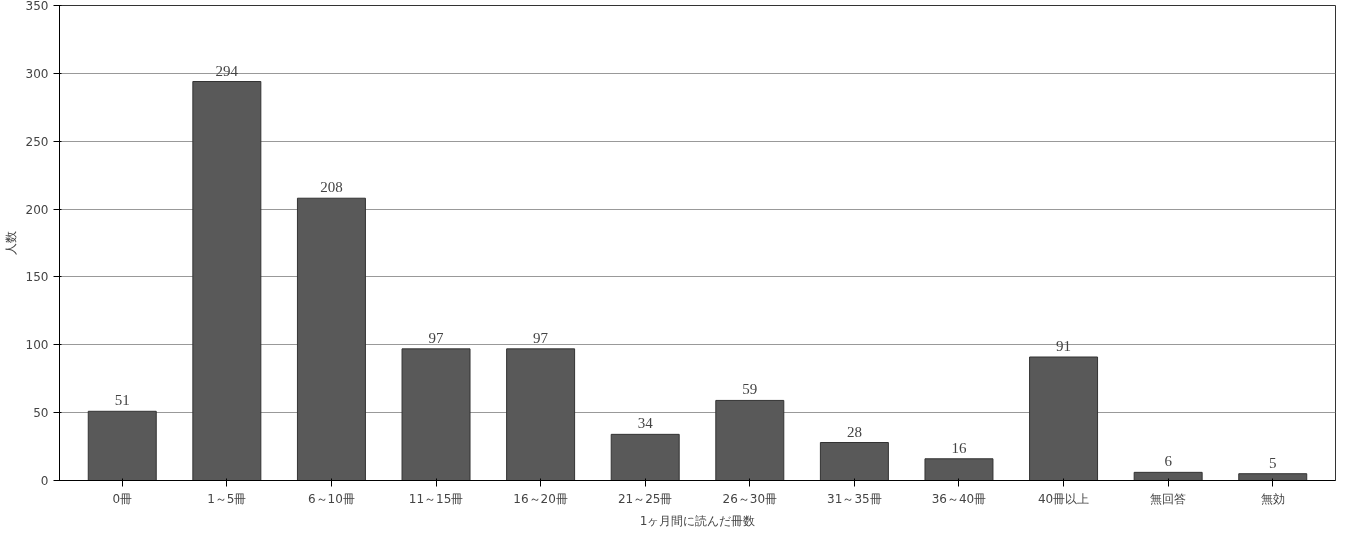 The width and height of the screenshot is (1355, 540). What do you see at coordinates (122, 400) in the screenshot?
I see `data-label: 51` at bounding box center [122, 400].